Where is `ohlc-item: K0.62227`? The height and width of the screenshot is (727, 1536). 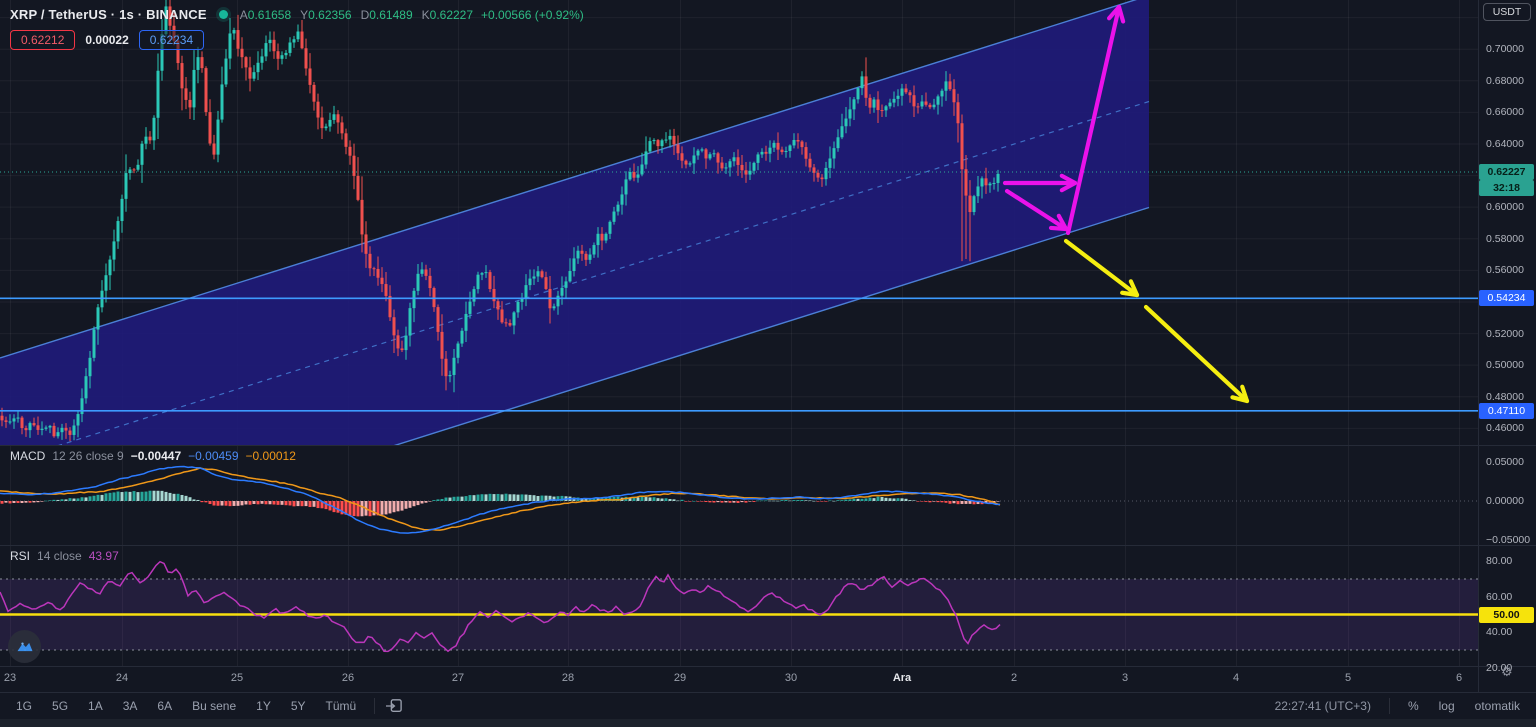
ohlc-item: K0.62227 is located at coordinates (447, 15).